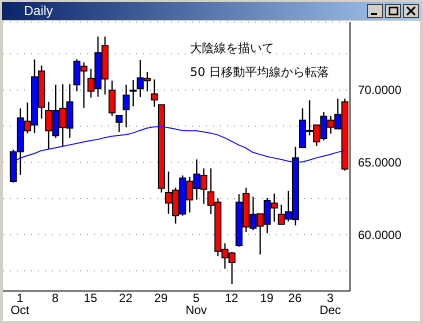 The width and height of the screenshot is (423, 324). Describe the element at coordinates (20, 304) in the screenshot. I see `x-tick-label: 1 Oct` at that location.